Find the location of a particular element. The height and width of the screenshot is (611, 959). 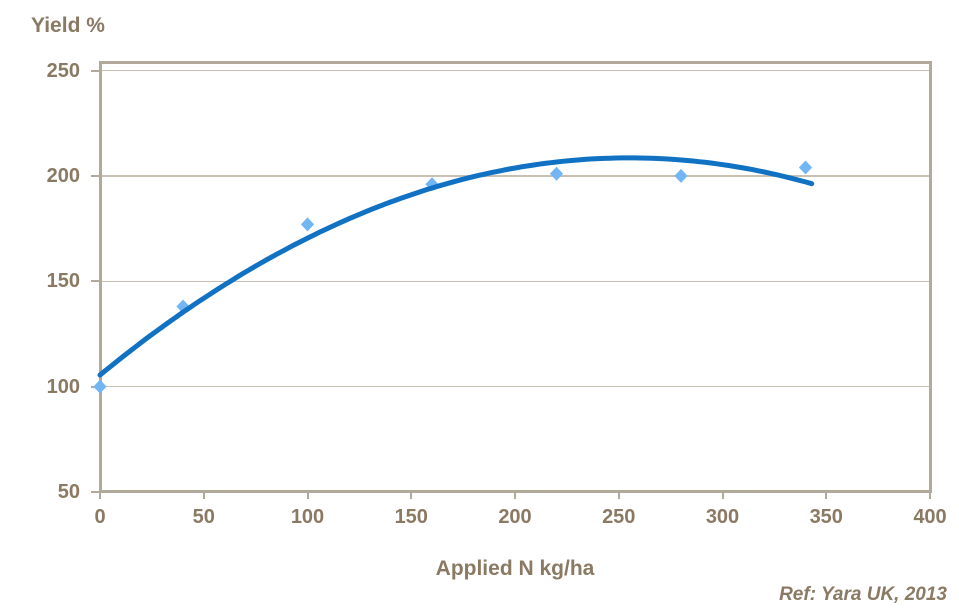

x-tick-label: 300 is located at coordinates (722, 517).